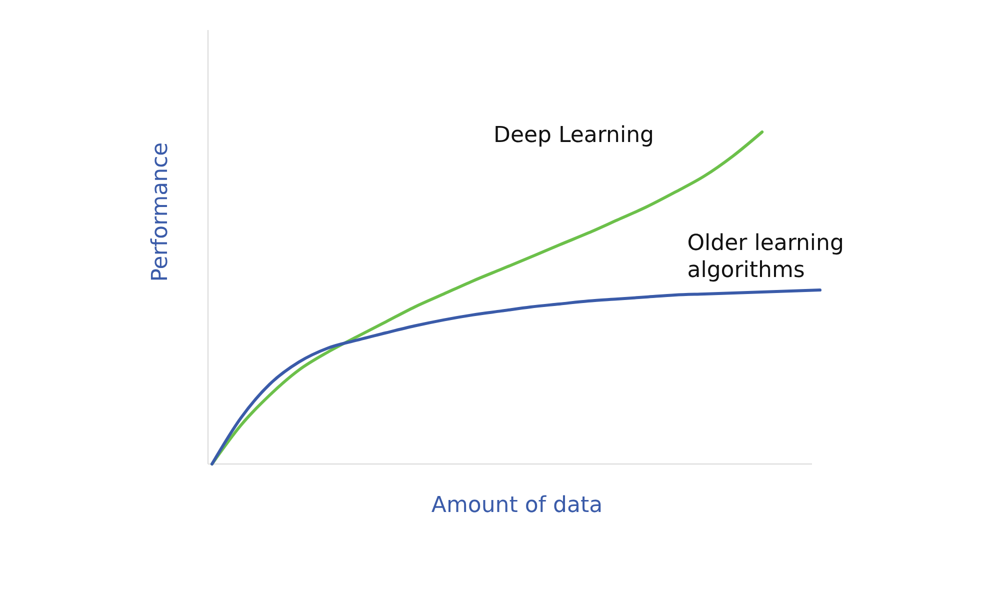  Describe the element at coordinates (517, 505) in the screenshot. I see `x-axis-title: Amount of data` at that location.